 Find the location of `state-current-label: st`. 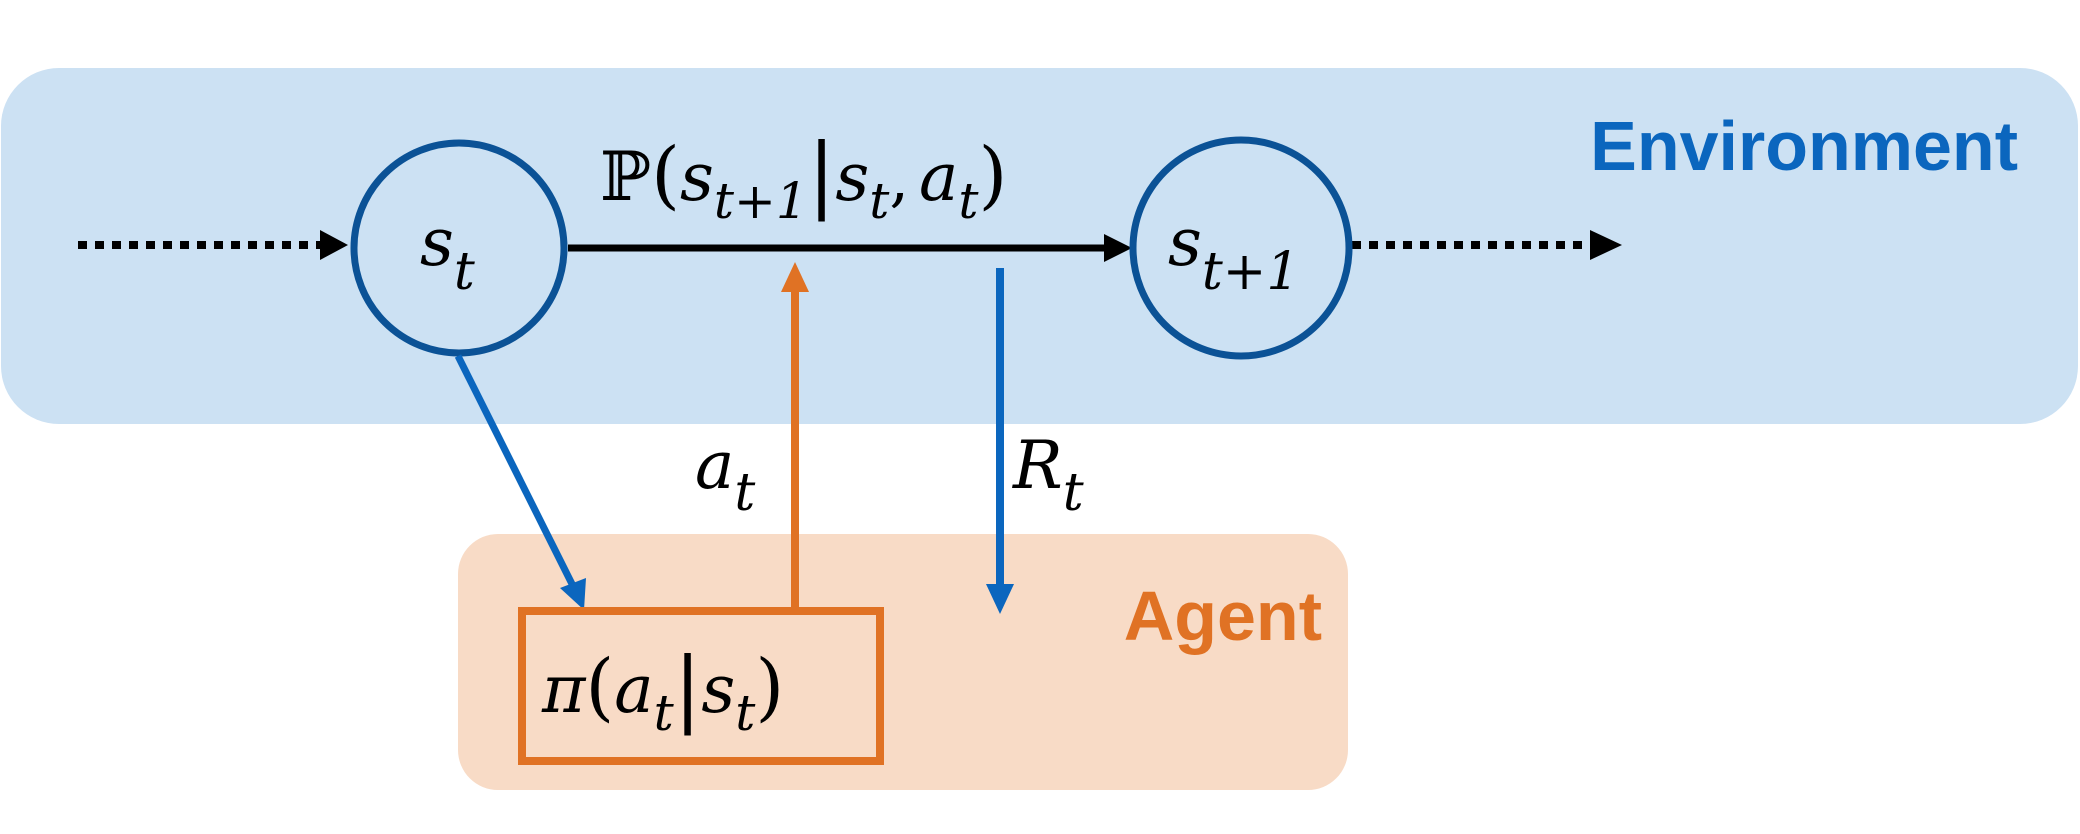

state-current-label: st is located at coordinates (447, 253).